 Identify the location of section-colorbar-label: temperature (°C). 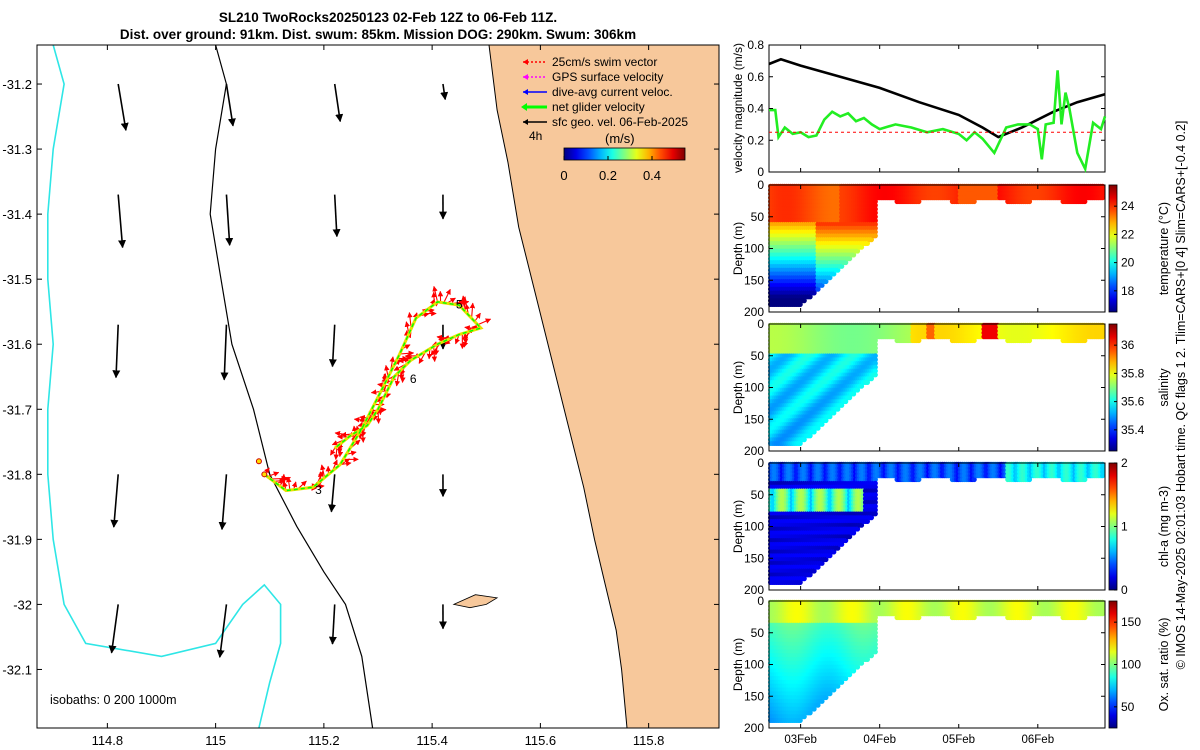
(1164, 248).